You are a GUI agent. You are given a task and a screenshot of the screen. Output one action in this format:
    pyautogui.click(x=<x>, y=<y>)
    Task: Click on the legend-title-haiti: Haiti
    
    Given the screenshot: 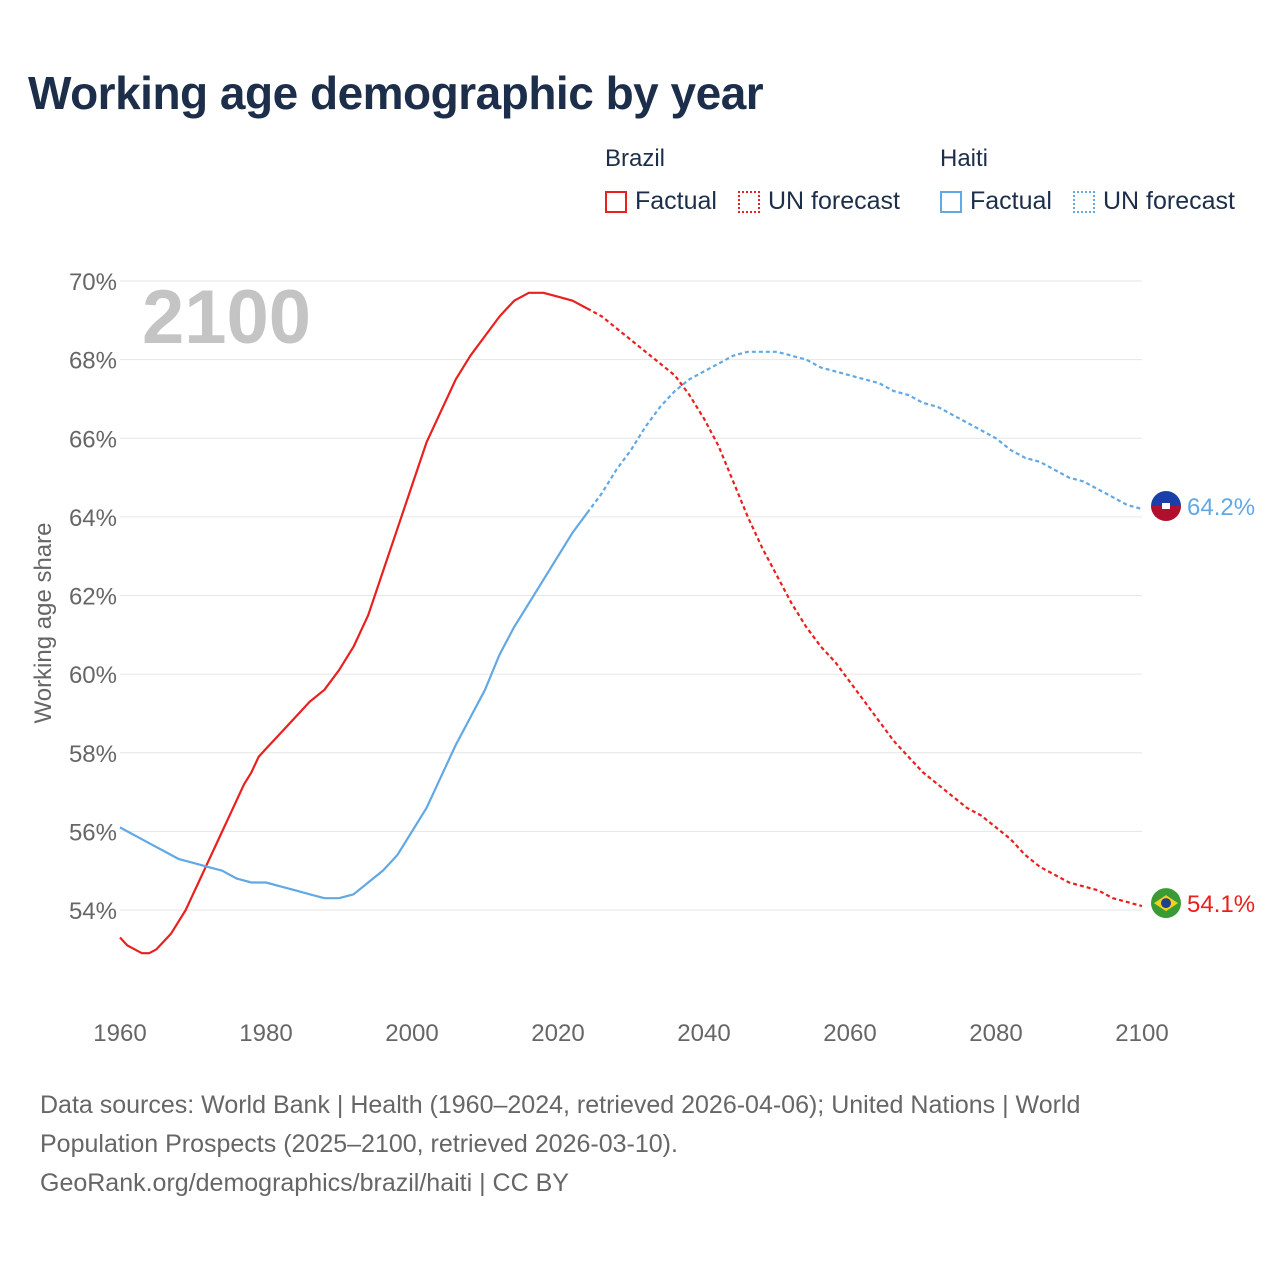 What is the action you would take?
    pyautogui.click(x=964, y=158)
    